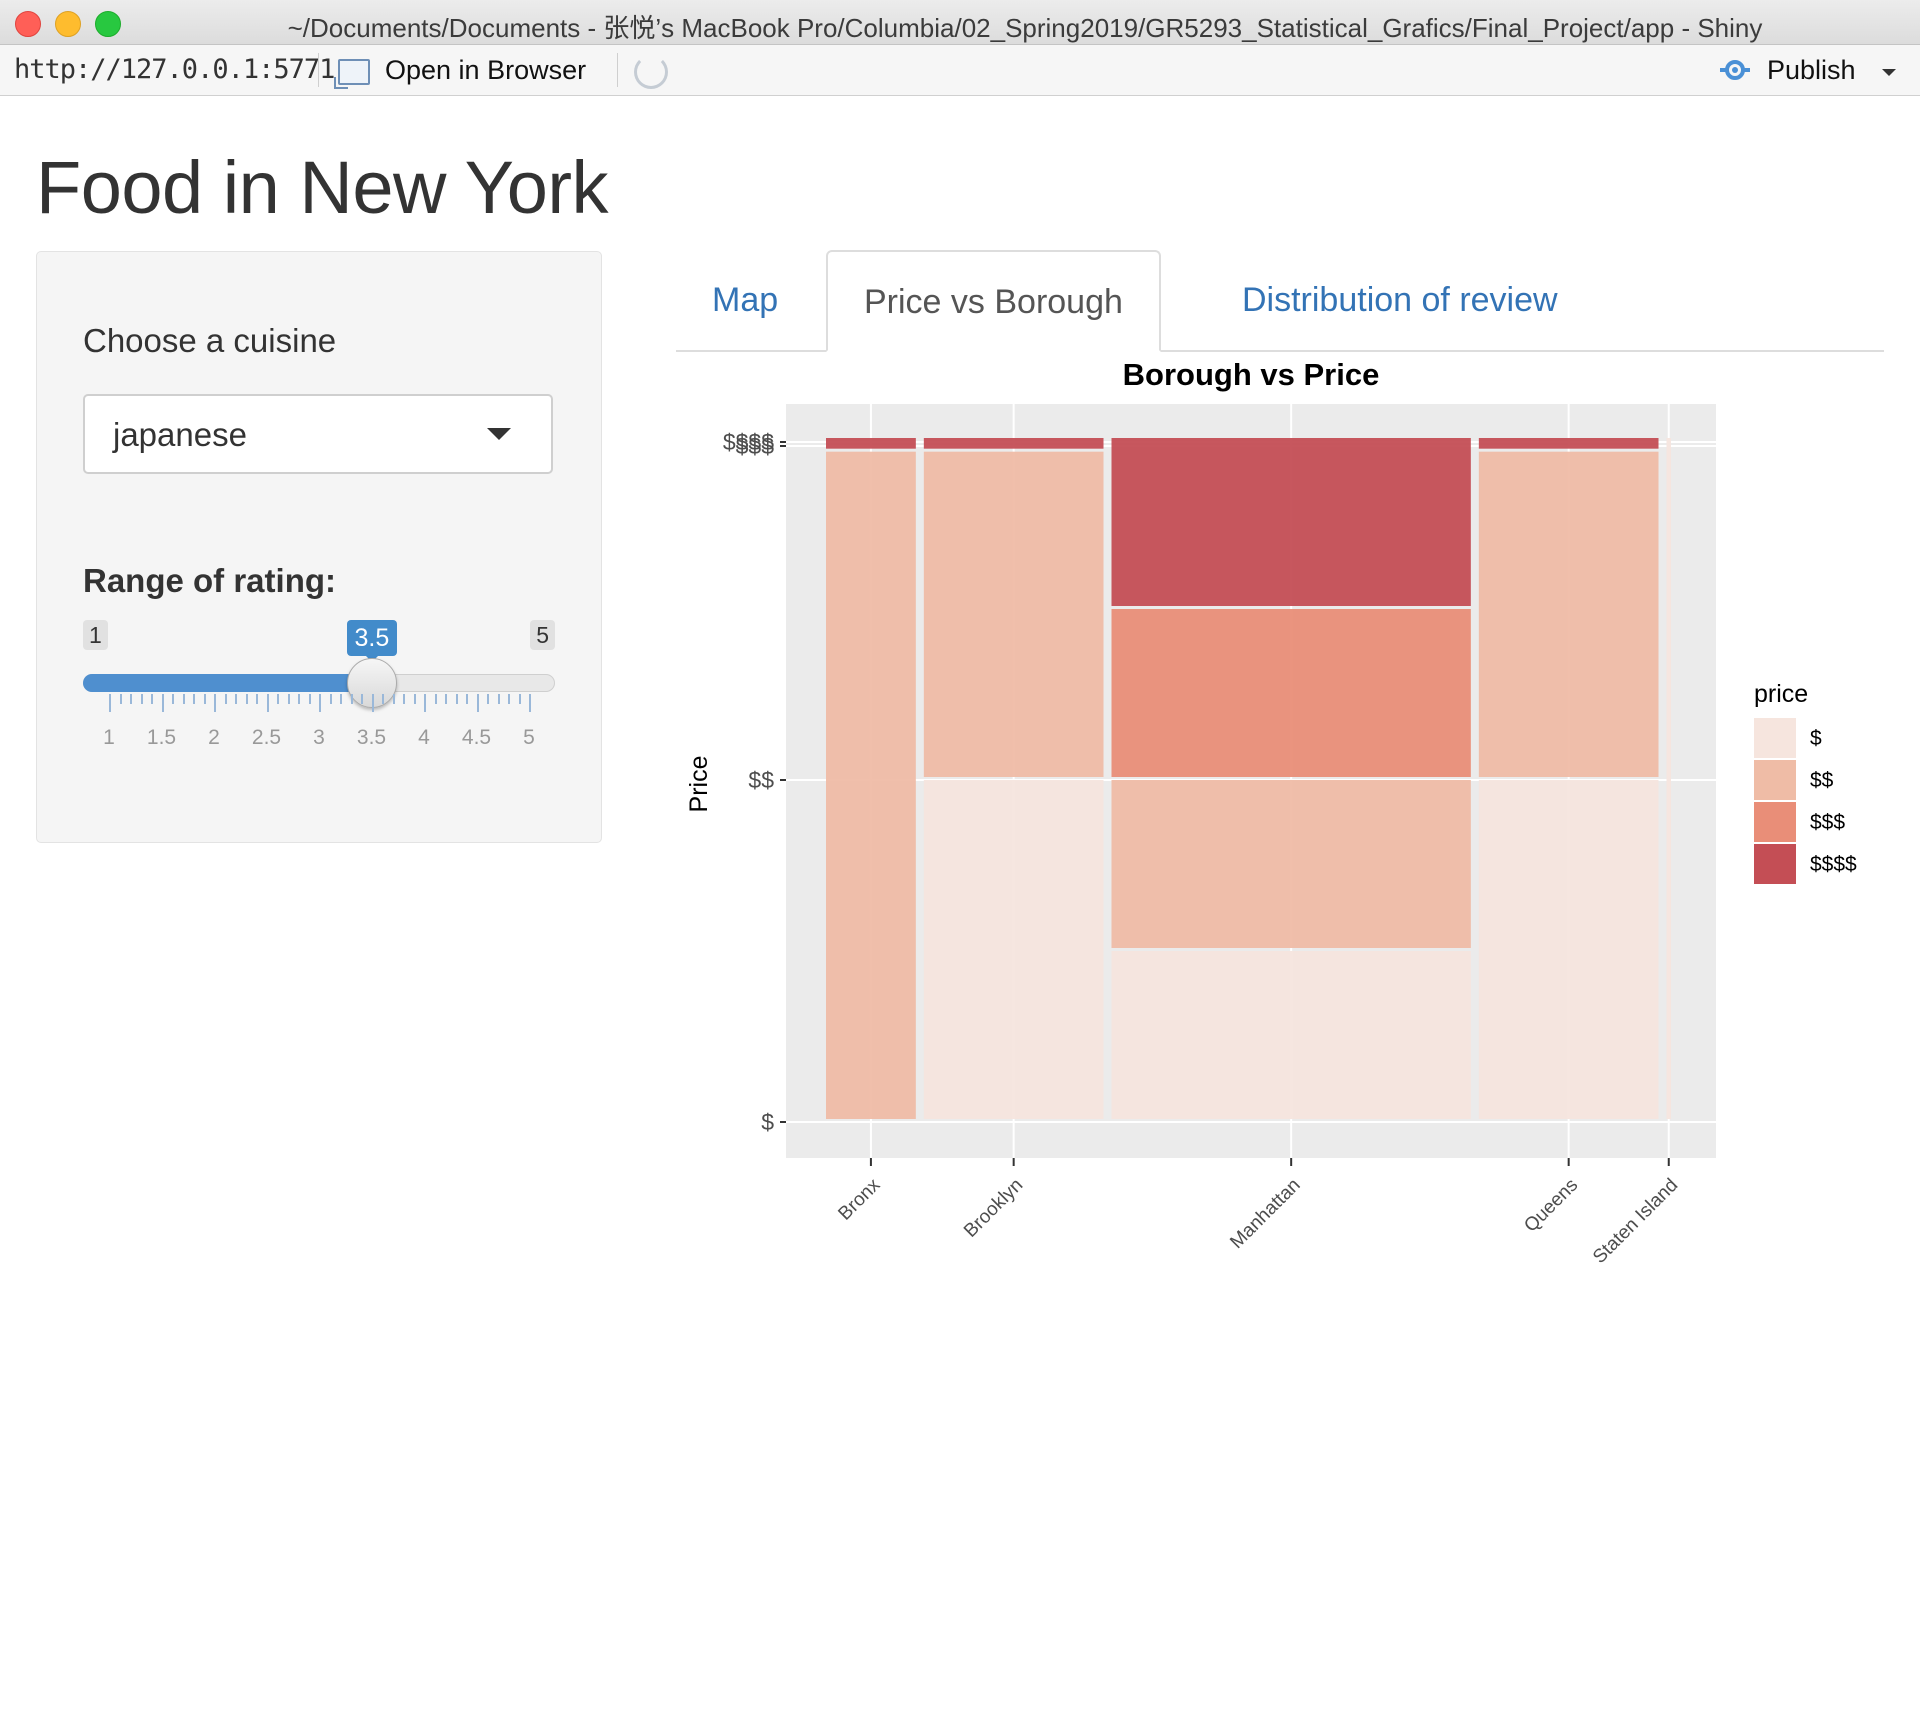  Describe the element at coordinates (1833, 864) in the screenshot. I see `legend-label: $$$$` at that location.